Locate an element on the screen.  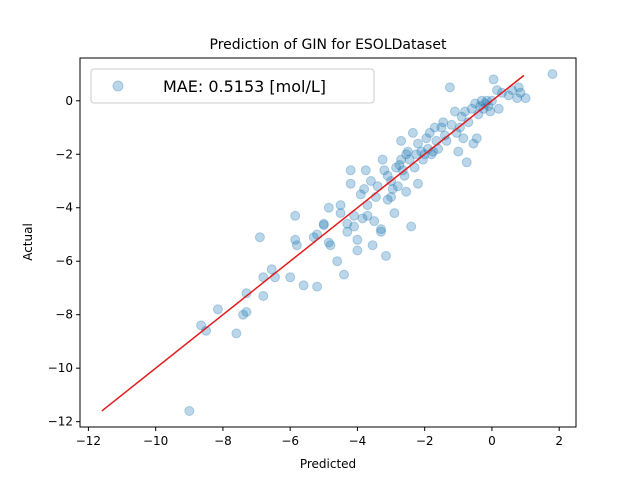
x-tick-label: 2 is located at coordinates (559, 441).